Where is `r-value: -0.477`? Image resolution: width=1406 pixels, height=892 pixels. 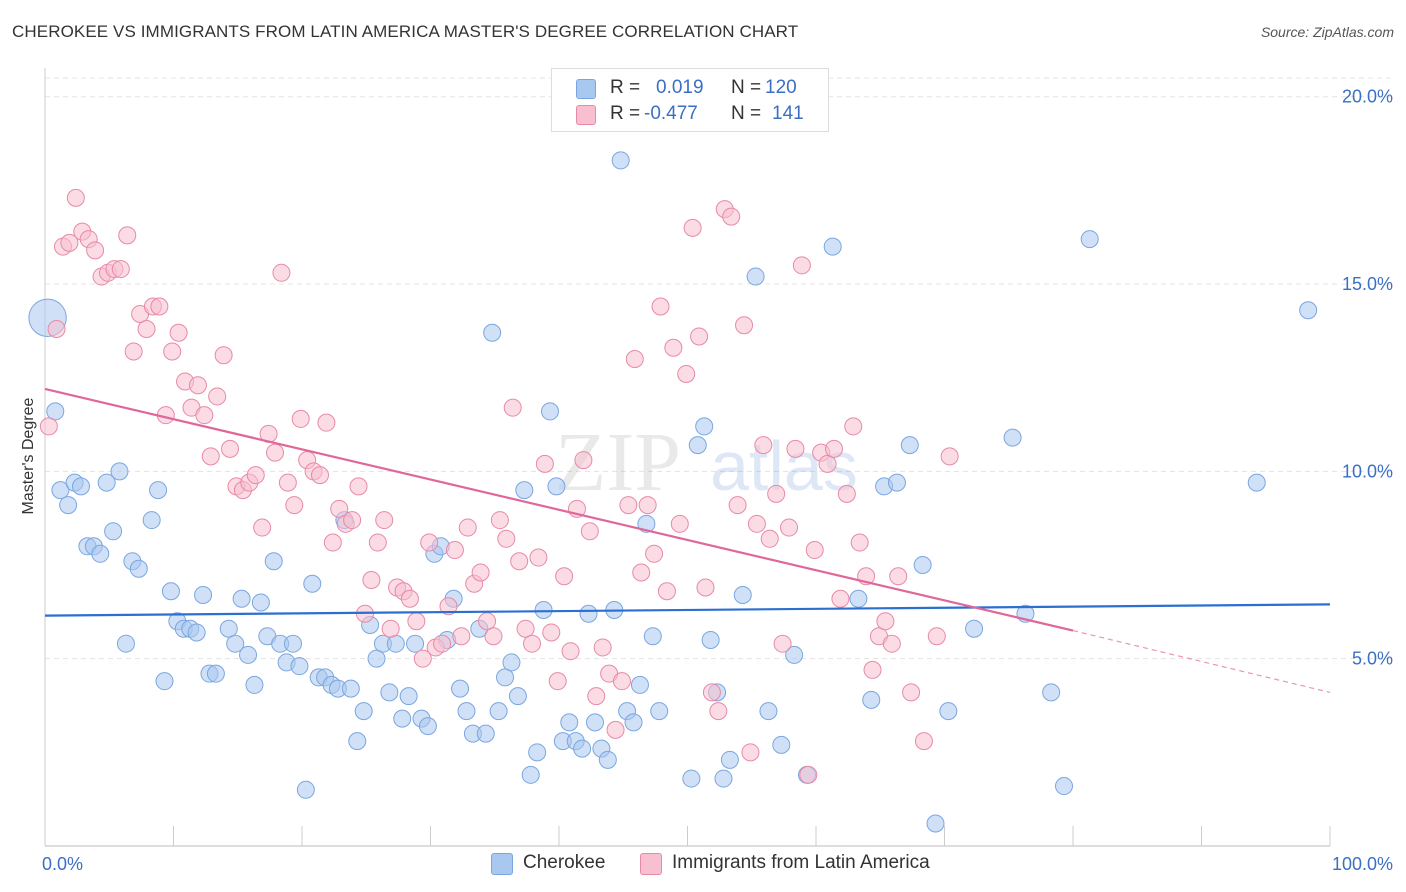 r-value: -0.477 is located at coordinates (671, 113).